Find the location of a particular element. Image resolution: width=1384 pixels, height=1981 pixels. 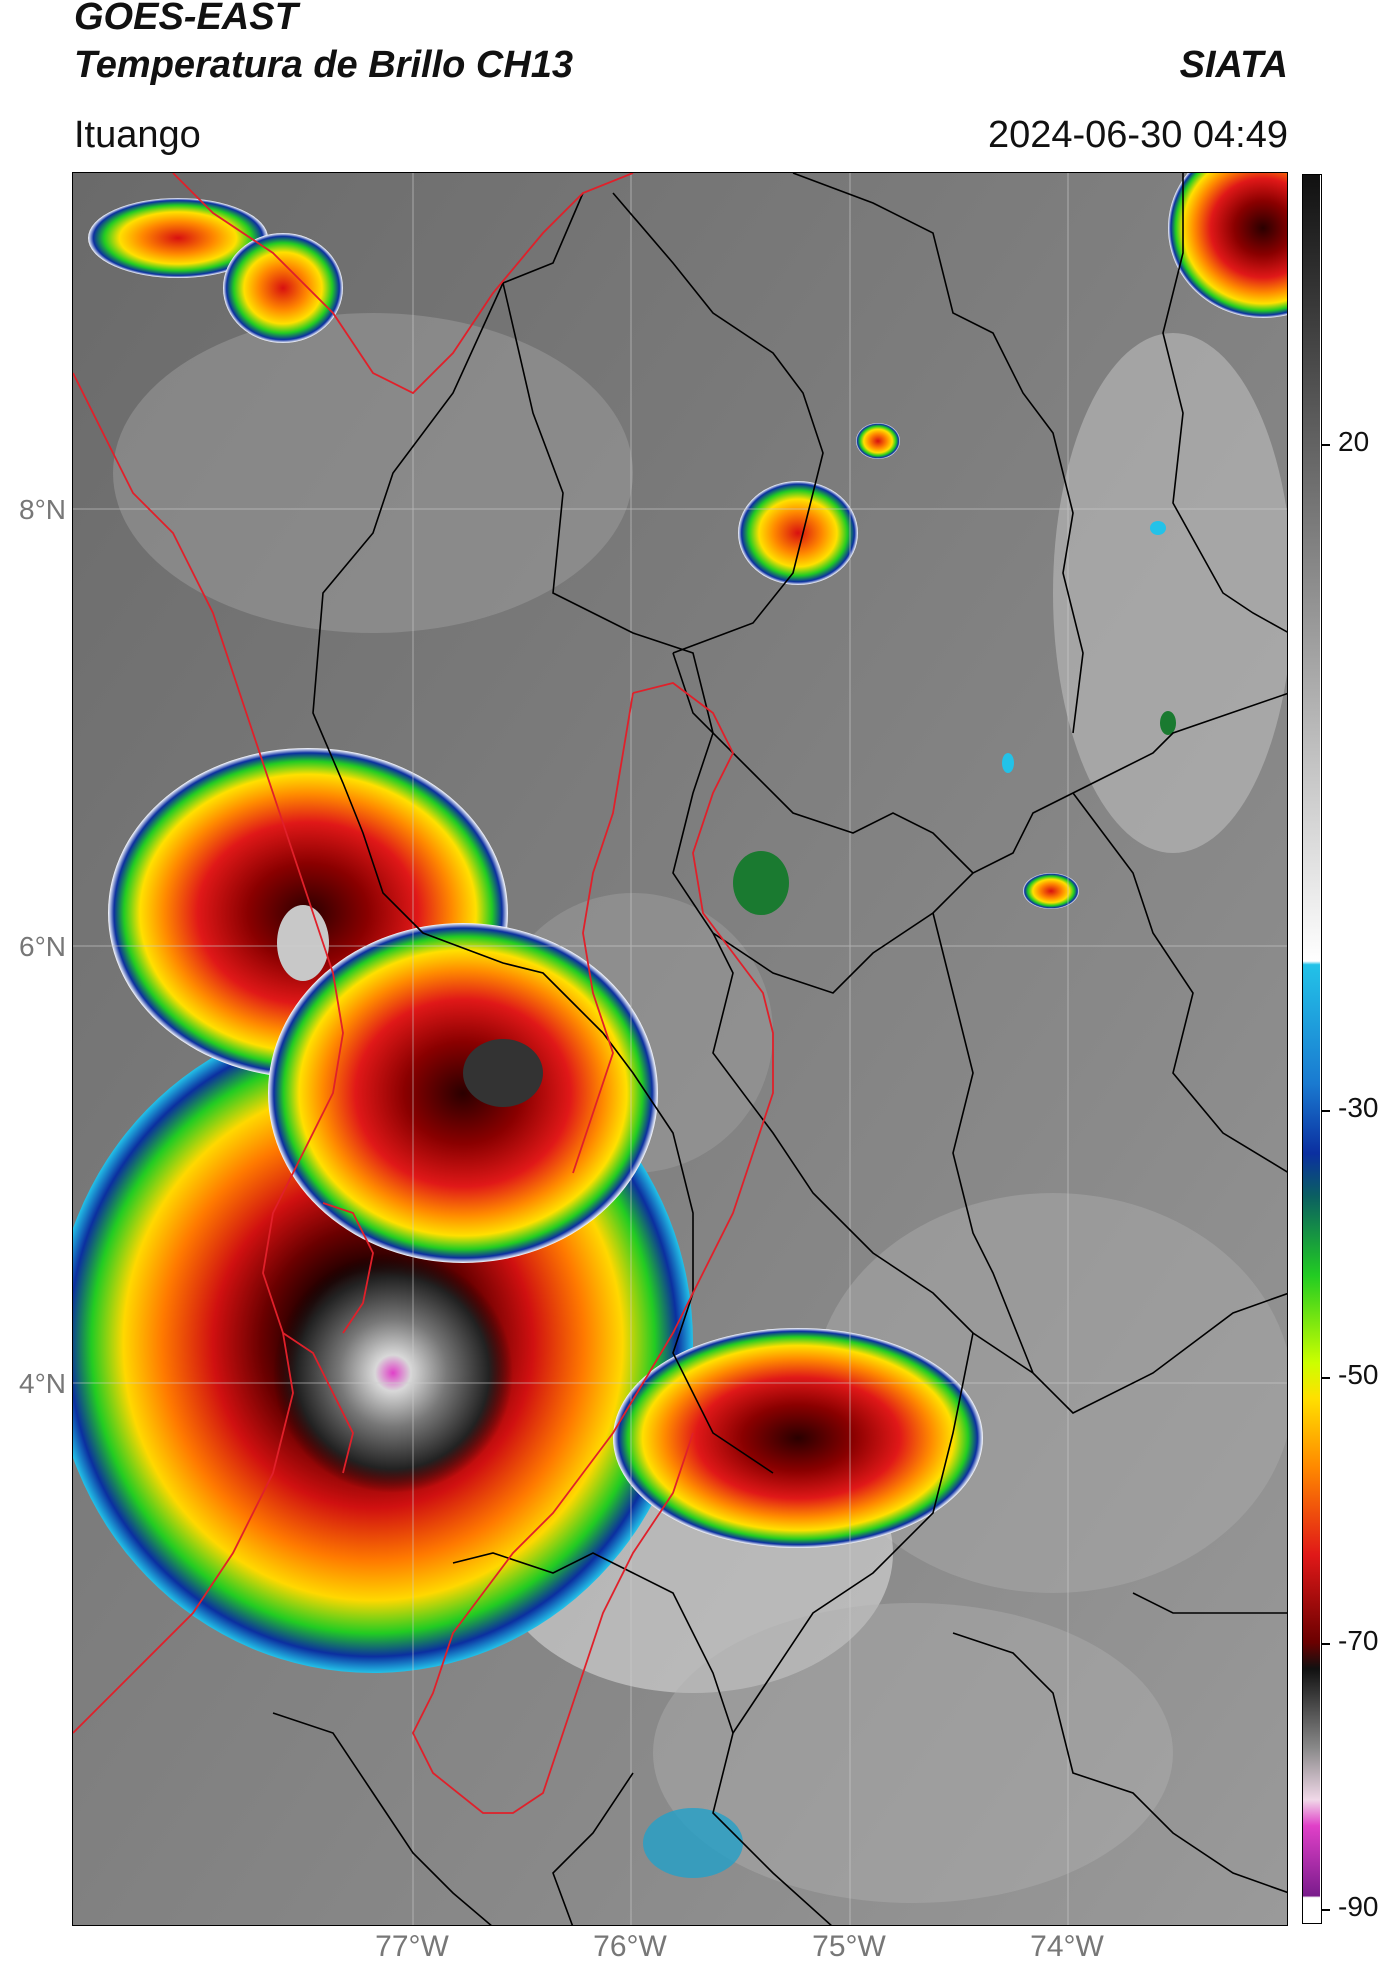

lat-label-6n: 6°N is located at coordinates (42, 946).